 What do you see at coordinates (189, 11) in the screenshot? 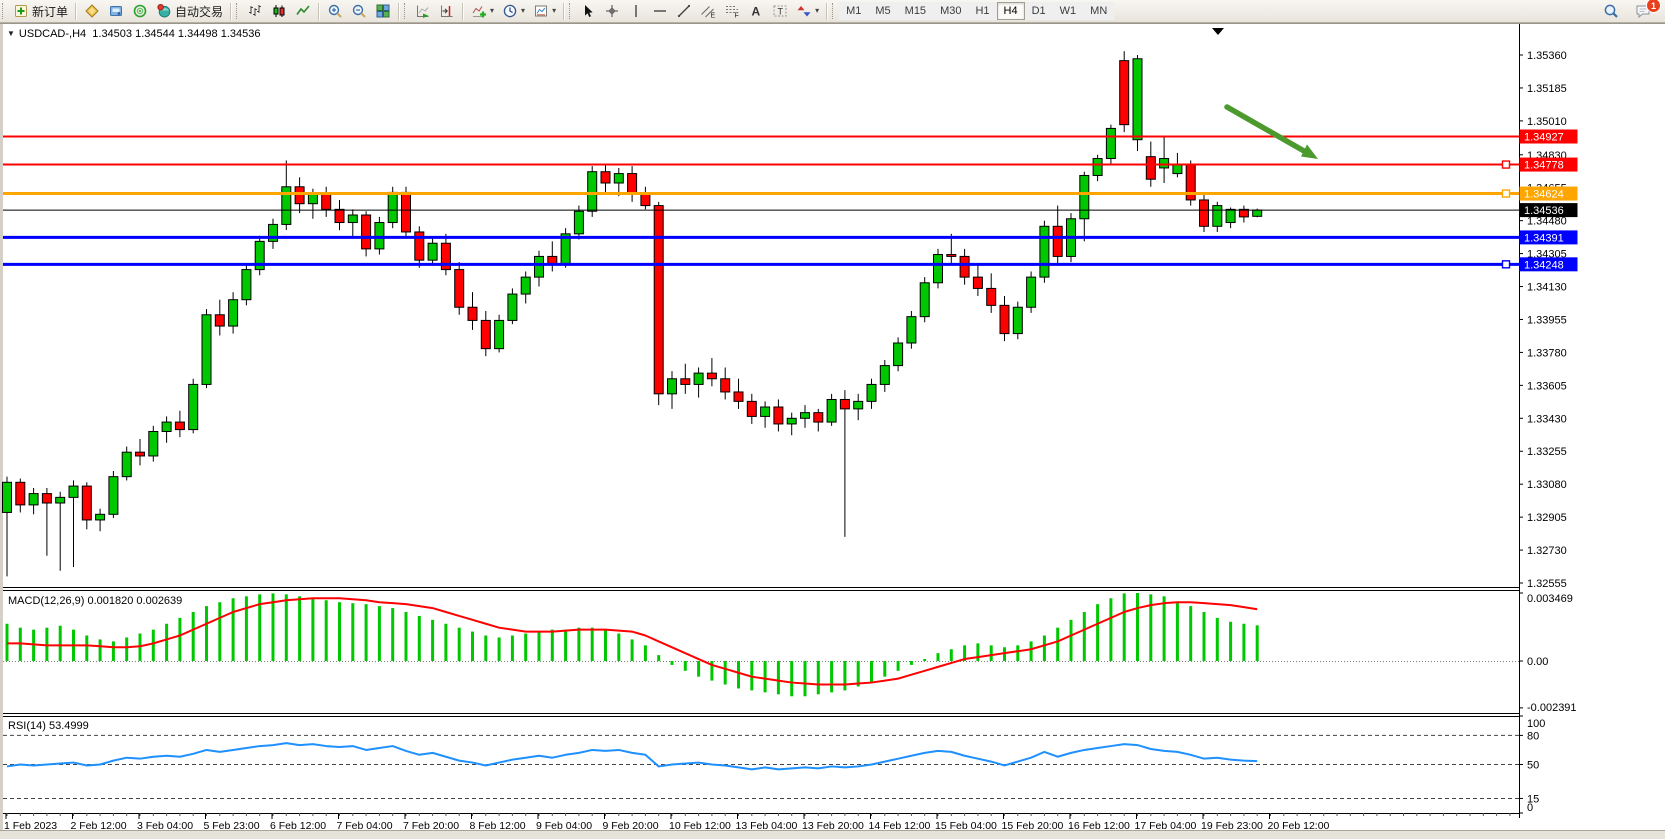
I see `algo-trading-button: 自动交易` at bounding box center [189, 11].